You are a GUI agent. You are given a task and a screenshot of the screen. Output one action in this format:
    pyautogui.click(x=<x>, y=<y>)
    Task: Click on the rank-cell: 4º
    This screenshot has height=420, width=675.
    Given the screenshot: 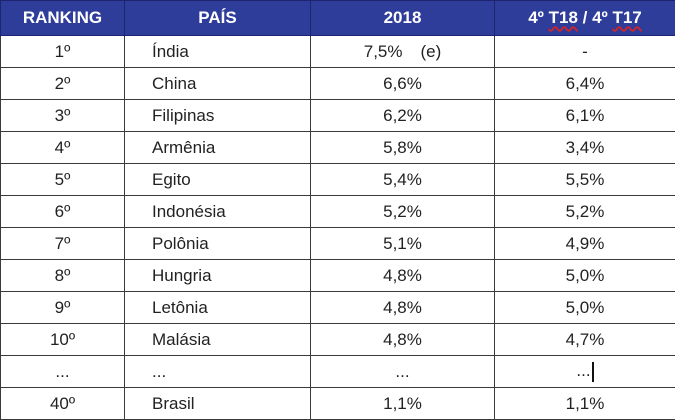 What is the action you would take?
    pyautogui.click(x=63, y=148)
    